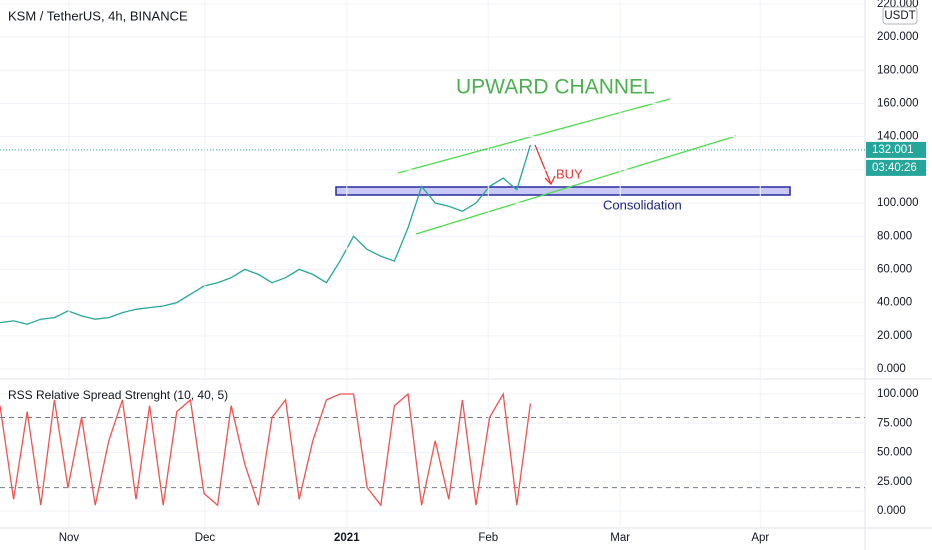 The width and height of the screenshot is (932, 550). What do you see at coordinates (894, 303) in the screenshot?
I see `y-tick-label: 40.000` at bounding box center [894, 303].